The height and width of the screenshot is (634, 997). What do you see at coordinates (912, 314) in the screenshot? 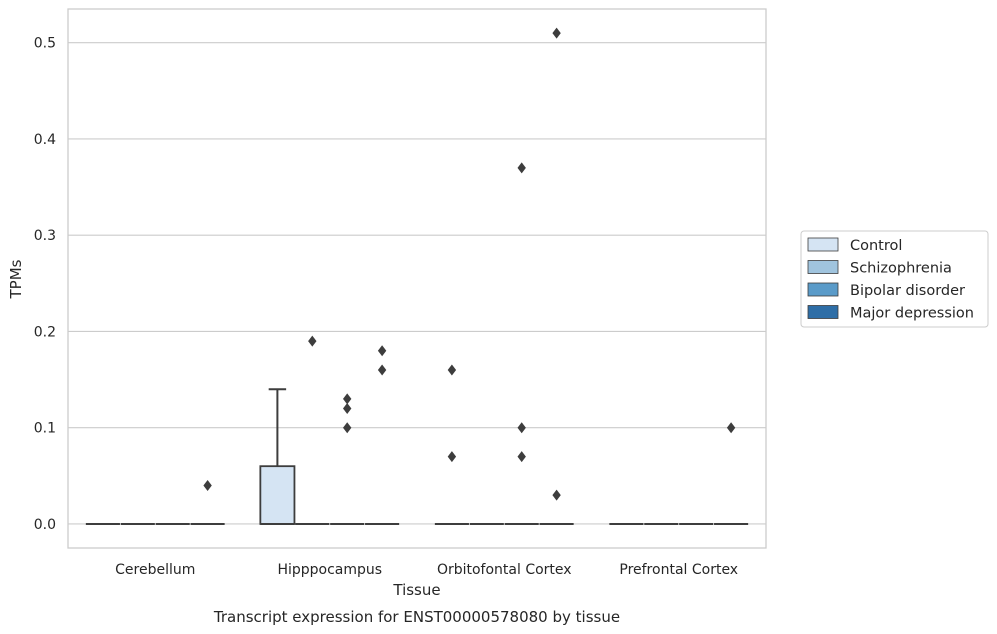
I see `legend-label: Major depression` at bounding box center [912, 314].